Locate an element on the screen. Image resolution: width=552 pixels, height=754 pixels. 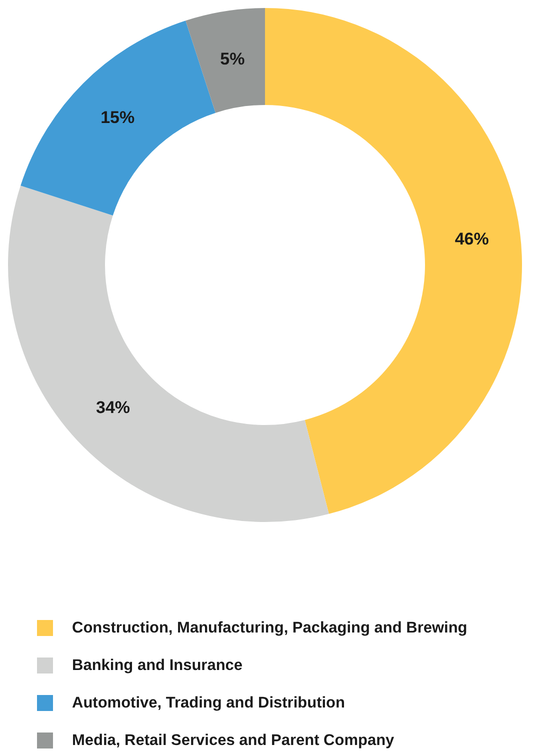
legend-label: Automotive, Trading and Distribution is located at coordinates (208, 703).